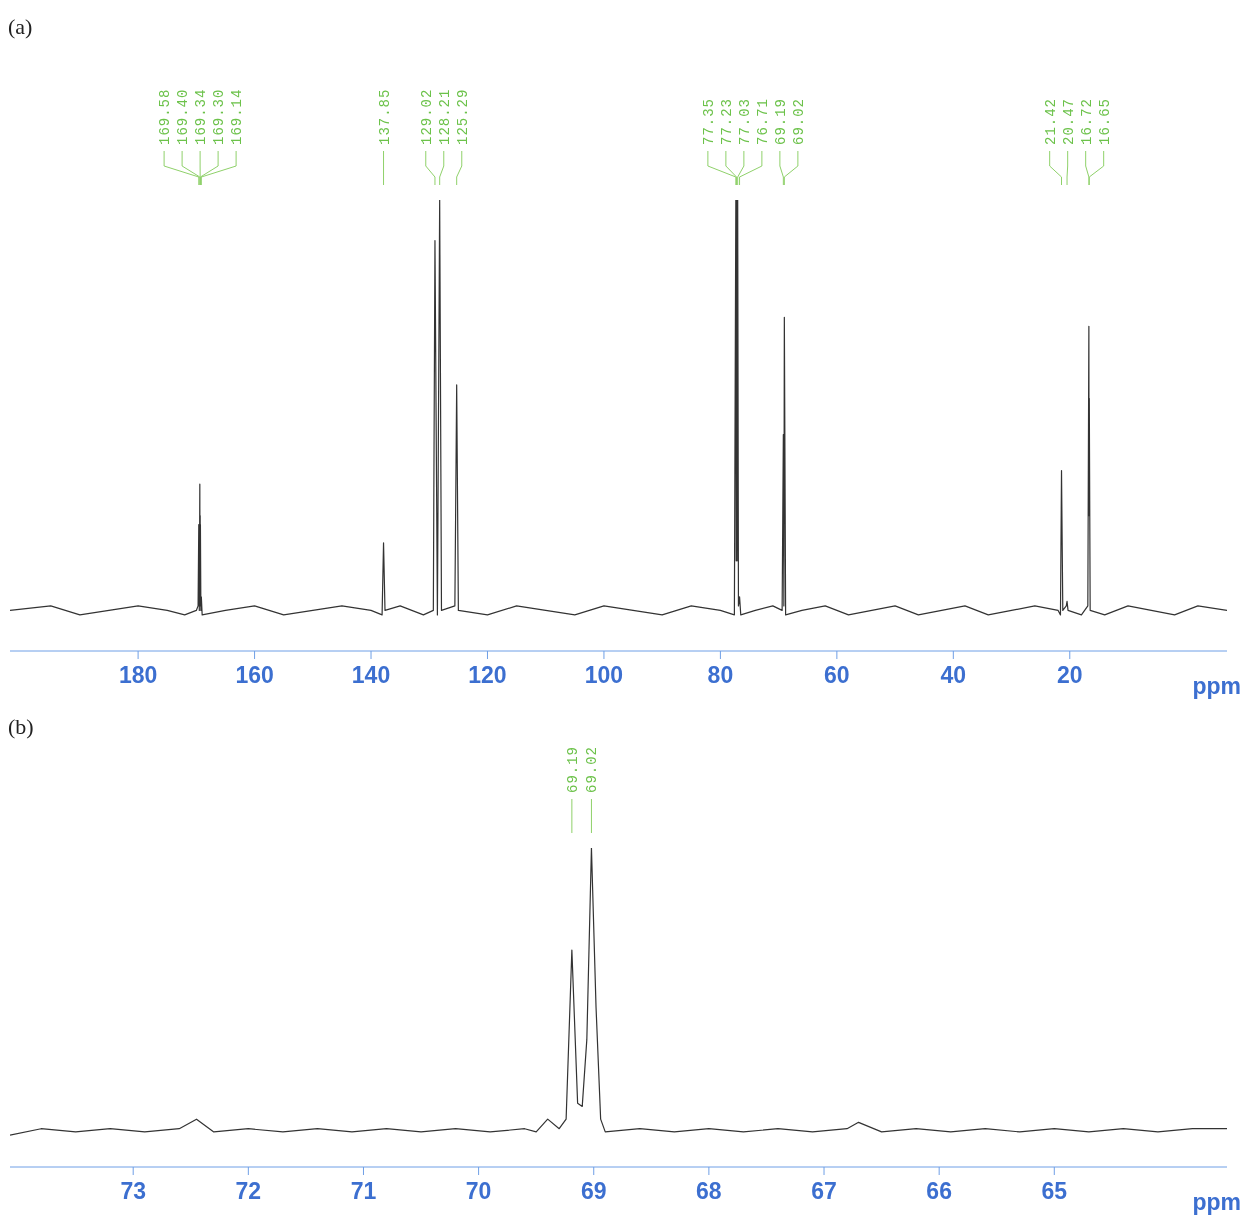 The height and width of the screenshot is (1232, 1253). Describe the element at coordinates (593, 1191) in the screenshot. I see `x-tick-label: 69` at that location.